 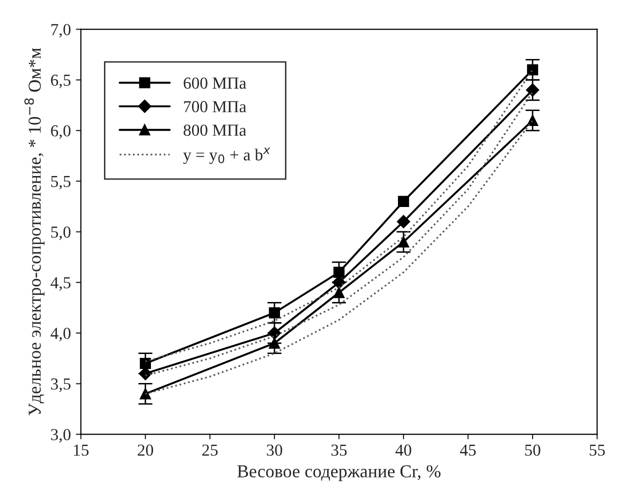 What do you see at coordinates (338, 473) in the screenshot?
I see `x-axis-title: Весовое содержание Cr, %` at bounding box center [338, 473].